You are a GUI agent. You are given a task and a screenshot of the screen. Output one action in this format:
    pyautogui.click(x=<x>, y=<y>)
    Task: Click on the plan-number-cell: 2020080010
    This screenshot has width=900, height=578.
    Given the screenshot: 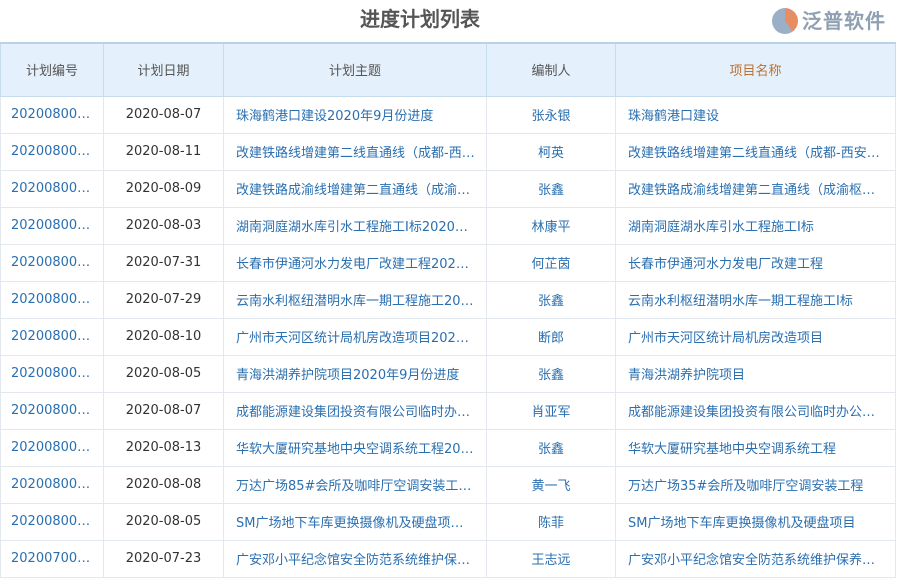 What is the action you would take?
    pyautogui.click(x=52, y=188)
    